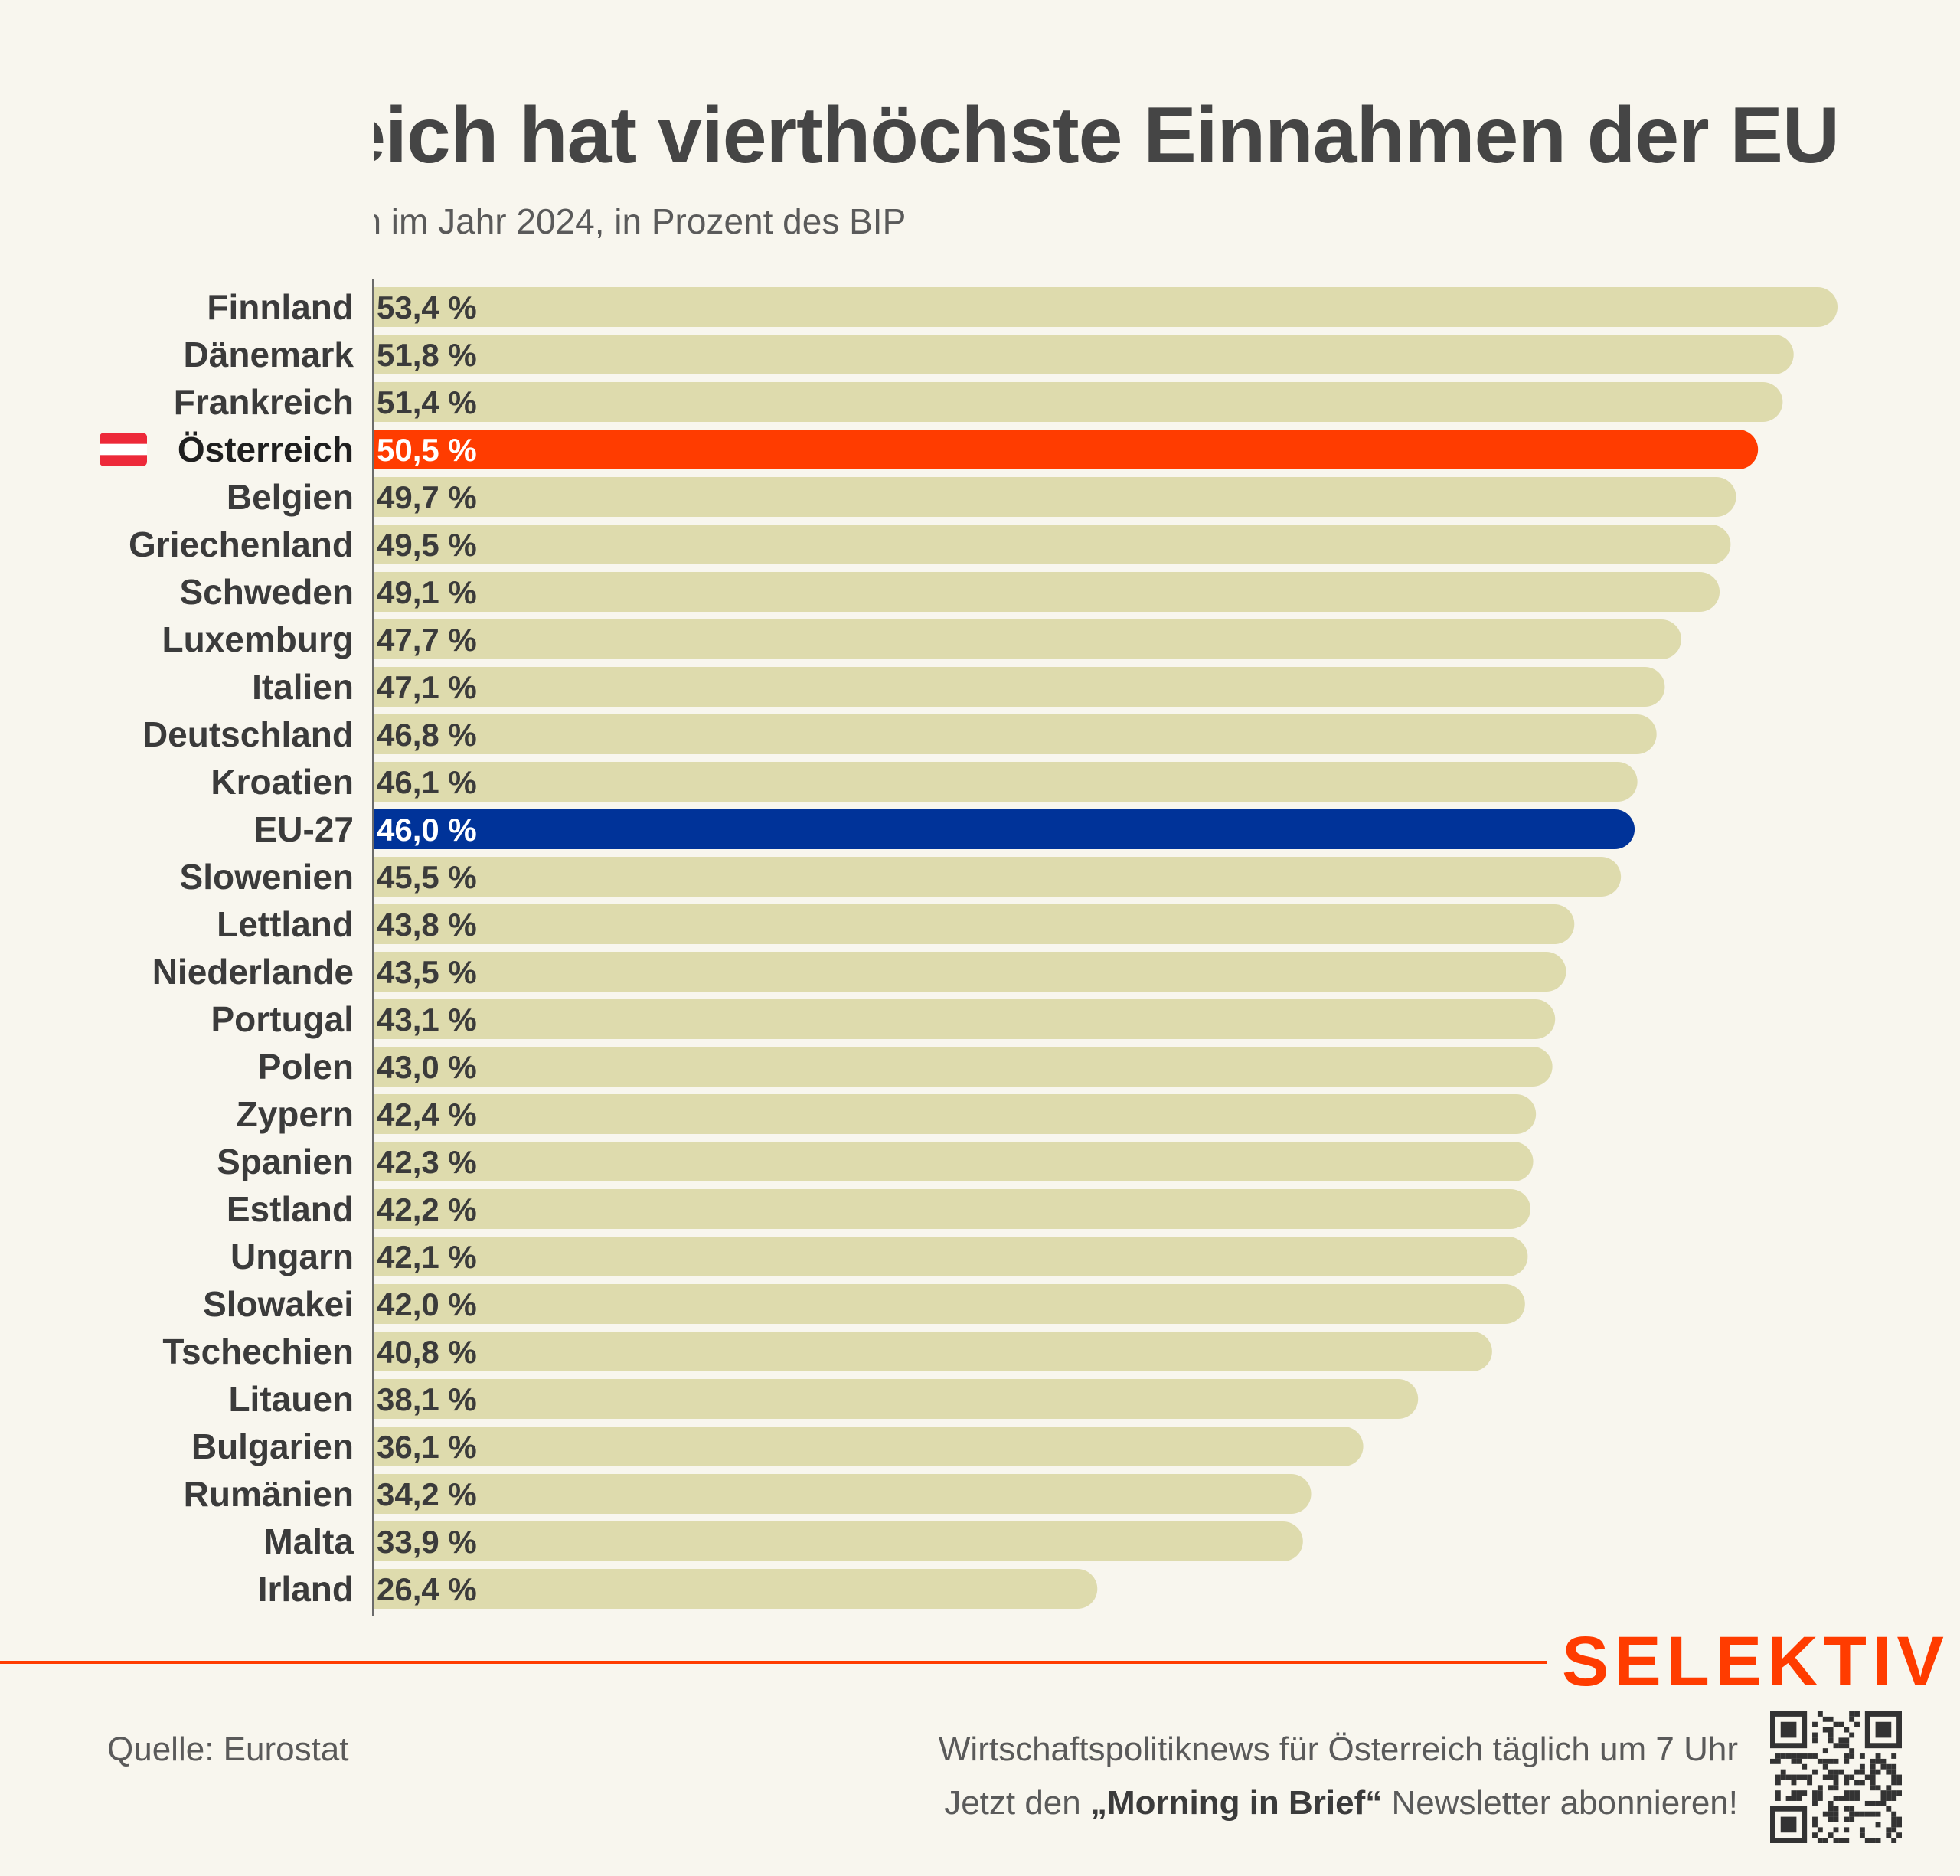 Image resolution: width=1960 pixels, height=1876 pixels. Describe the element at coordinates (253, 972) in the screenshot. I see `category-label: Niederlande` at that location.